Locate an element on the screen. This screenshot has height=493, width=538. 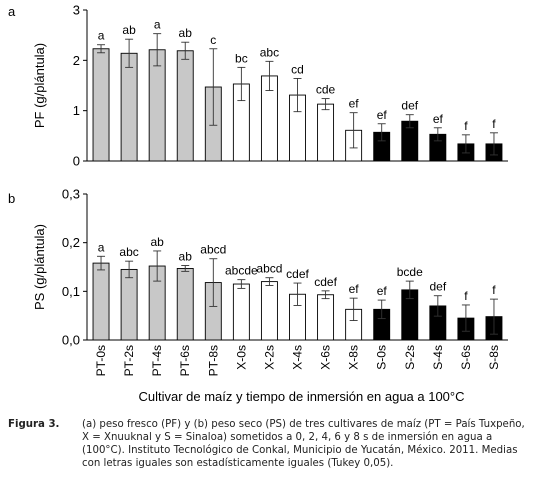
y-tick-label-b: 0,0 is located at coordinates (71, 340).